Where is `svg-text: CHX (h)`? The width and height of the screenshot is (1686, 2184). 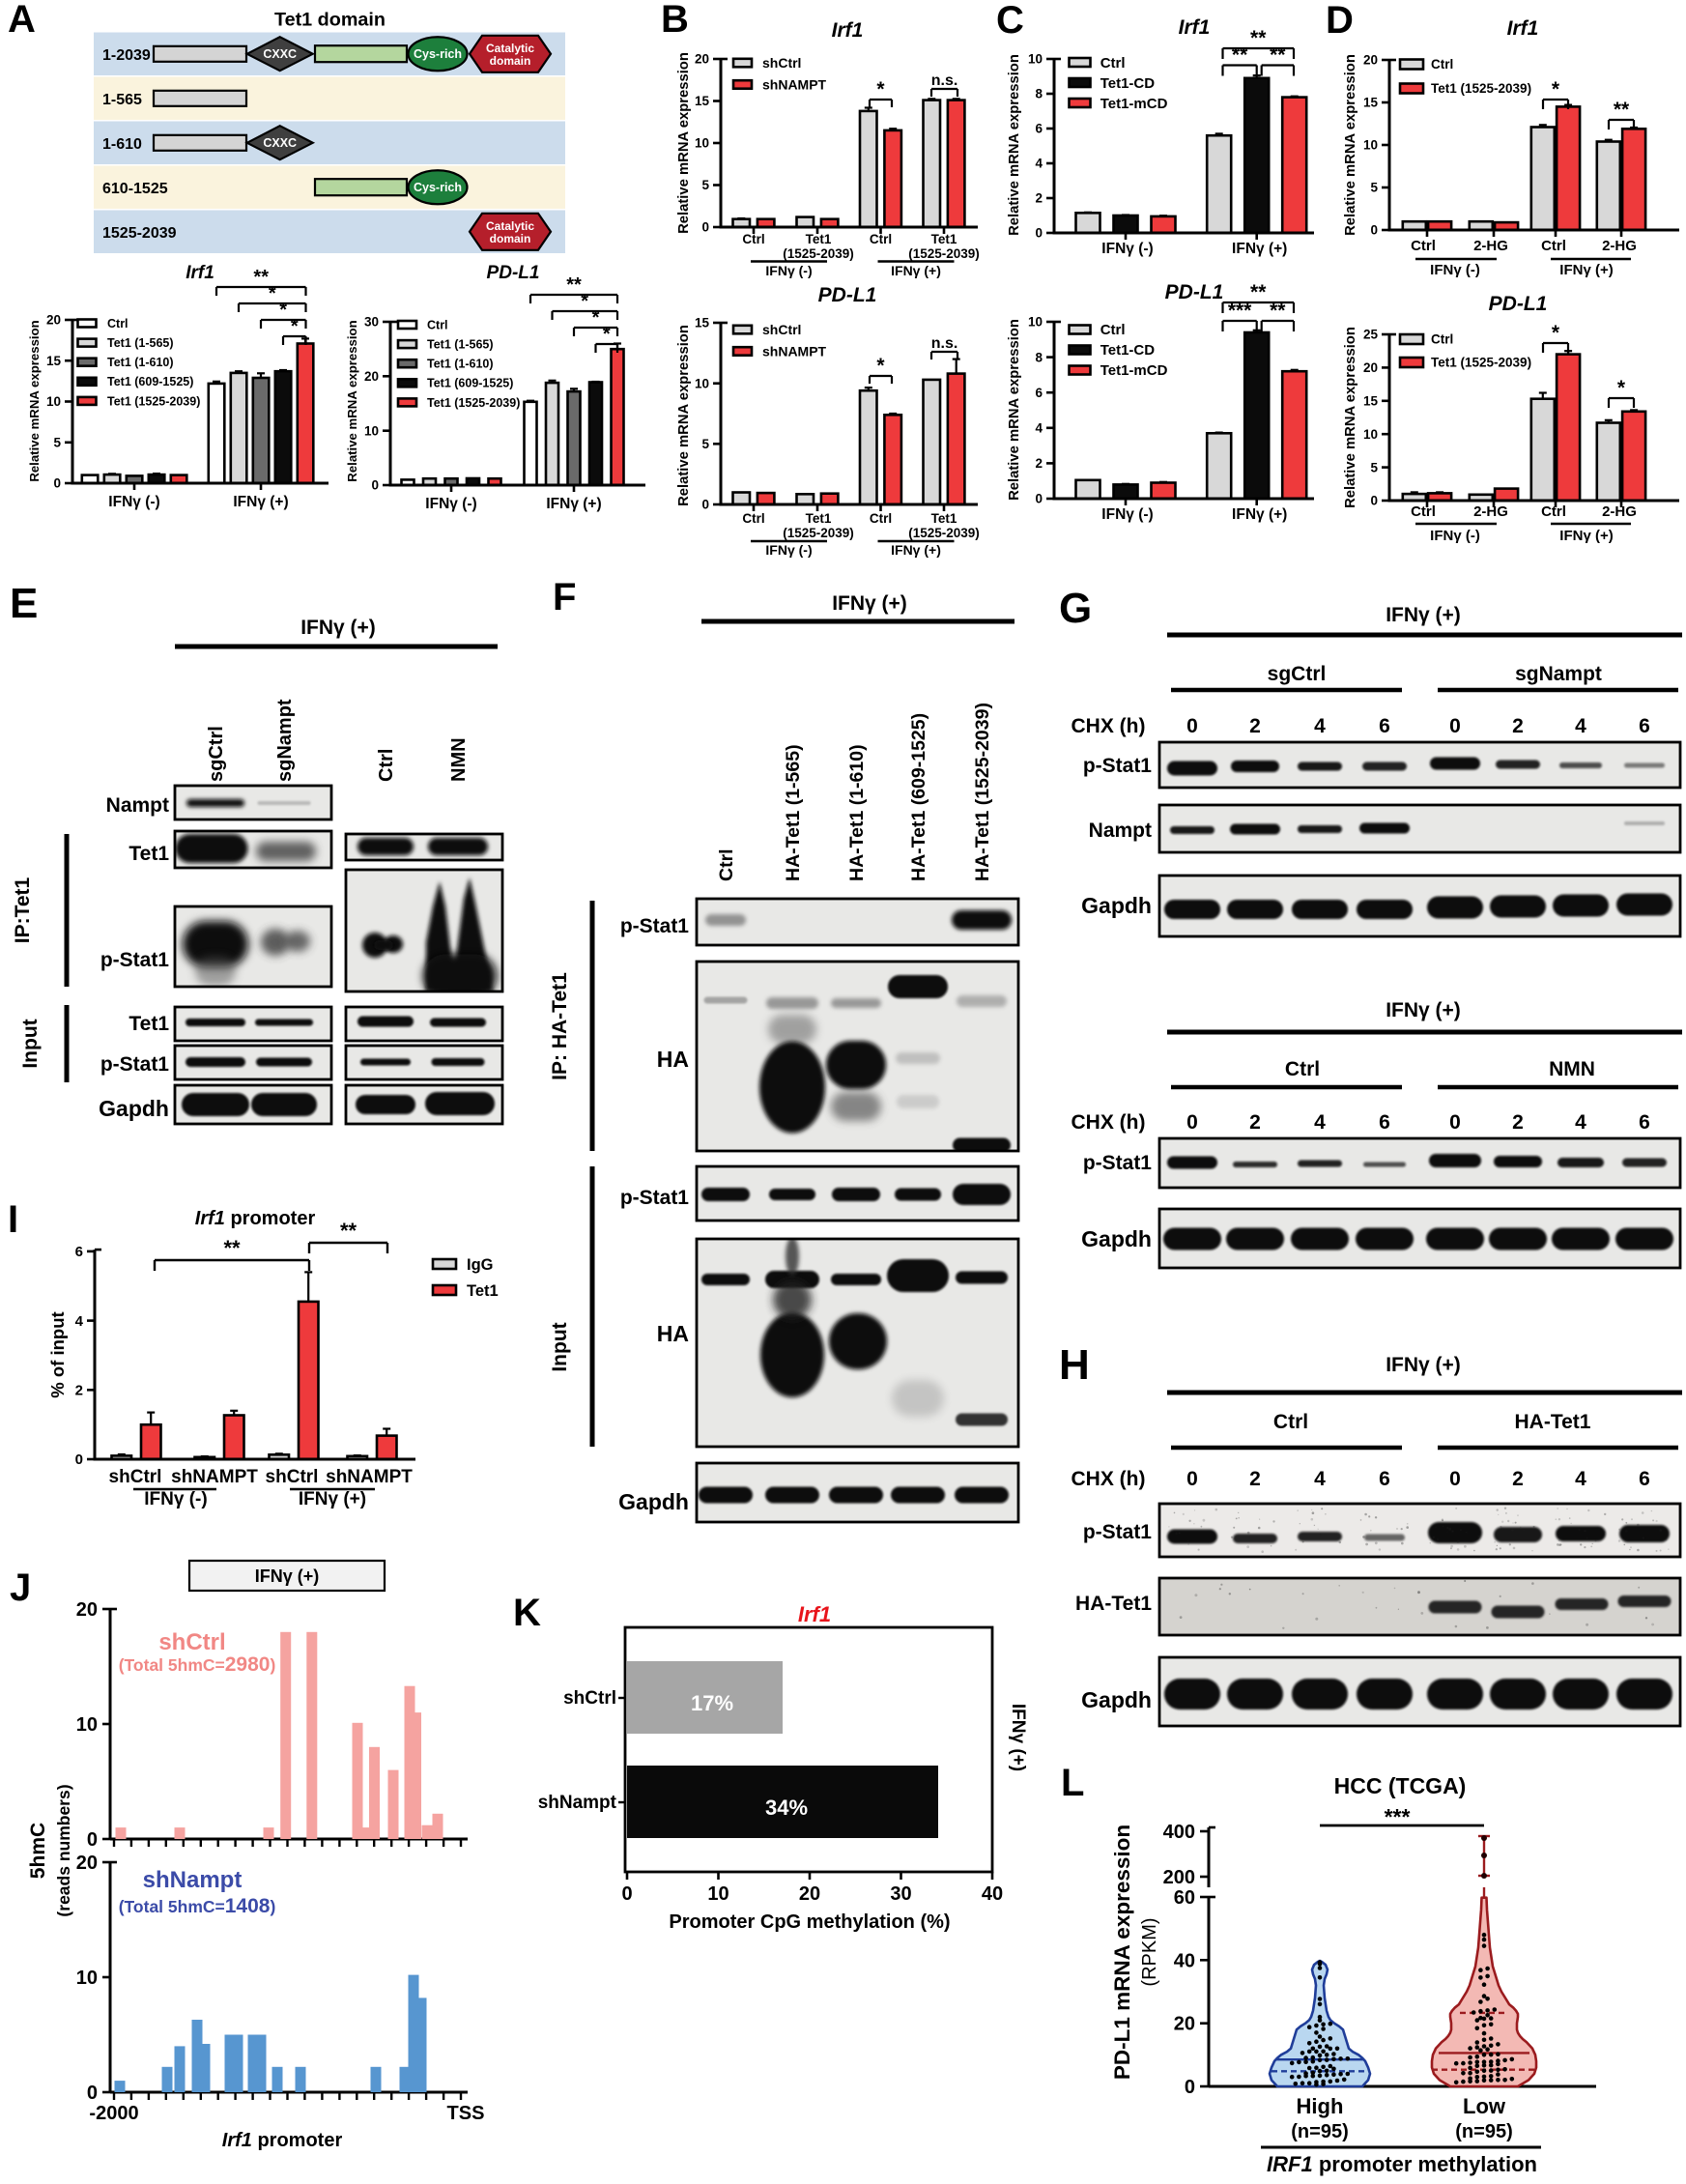
svg-text: CHX (h) is located at coordinates (1109, 1122).